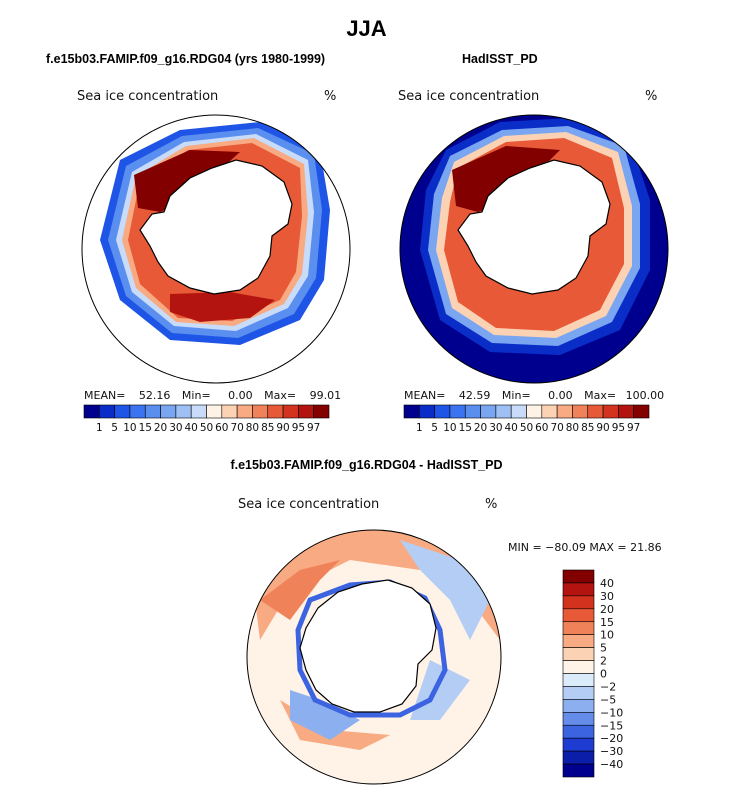  Describe the element at coordinates (368, 646) in the screenshot. I see `diff-antarctica` at that location.